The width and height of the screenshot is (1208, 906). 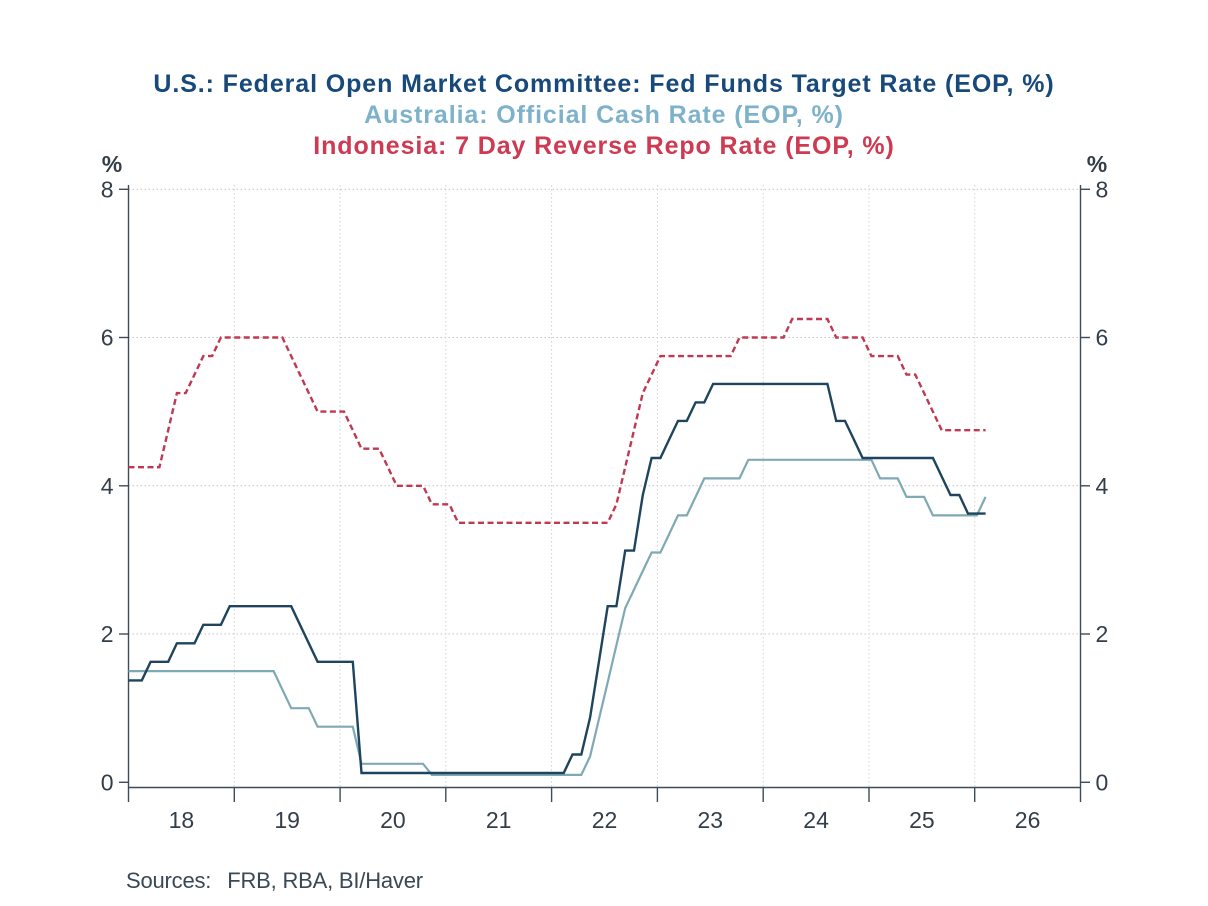 What do you see at coordinates (711, 820) in the screenshot?
I see `svg-text: 23` at bounding box center [711, 820].